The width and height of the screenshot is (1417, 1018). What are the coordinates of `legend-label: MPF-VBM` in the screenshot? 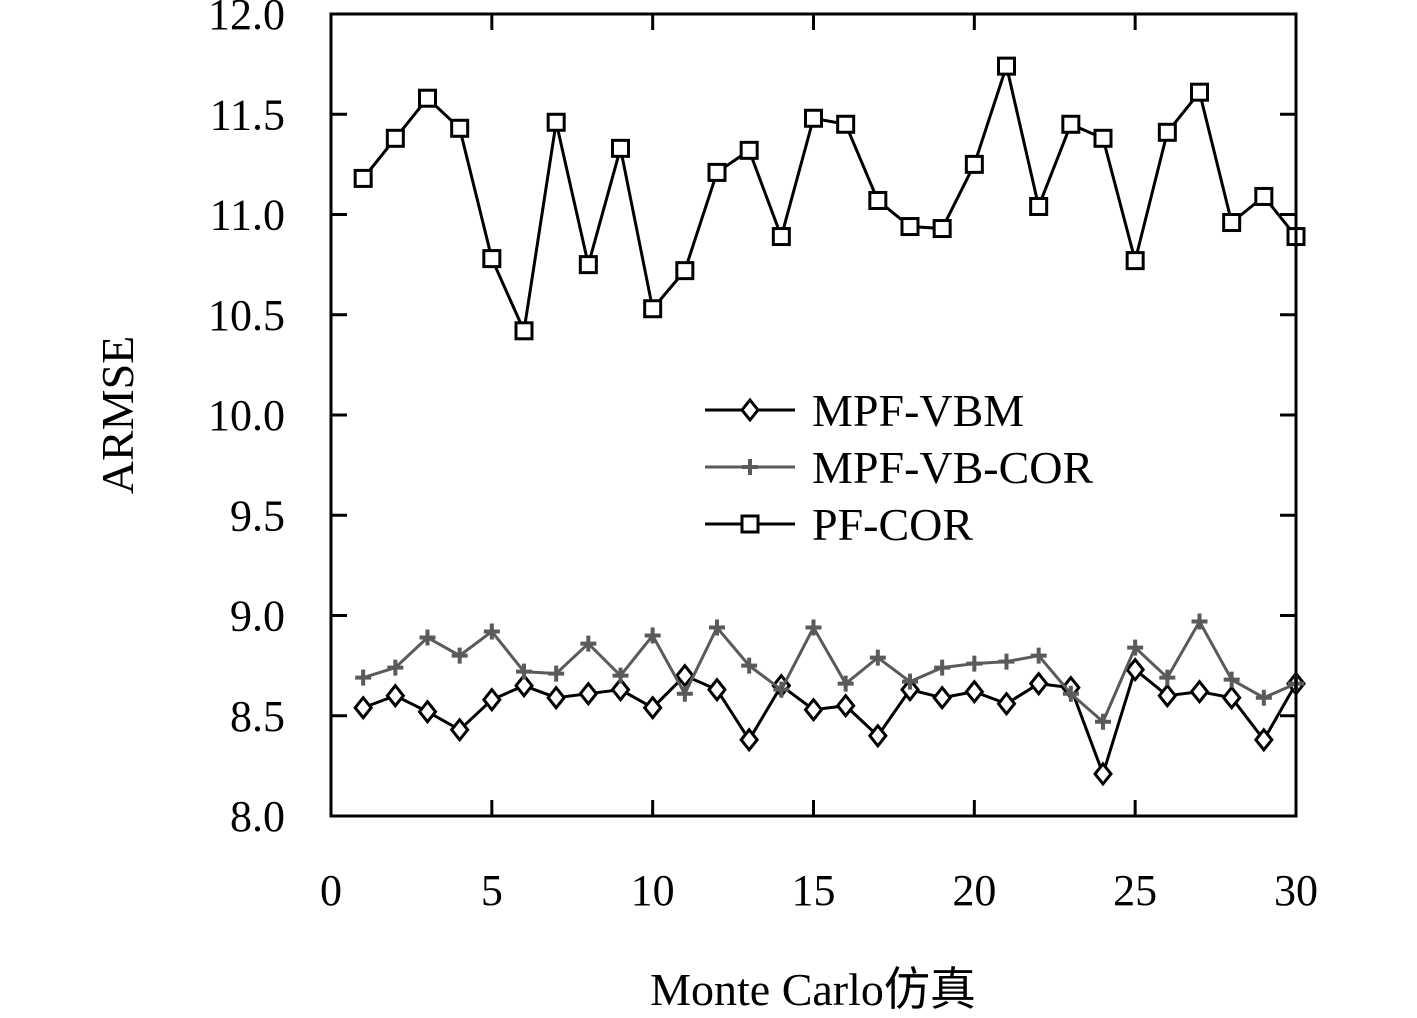 It's located at (918, 410).